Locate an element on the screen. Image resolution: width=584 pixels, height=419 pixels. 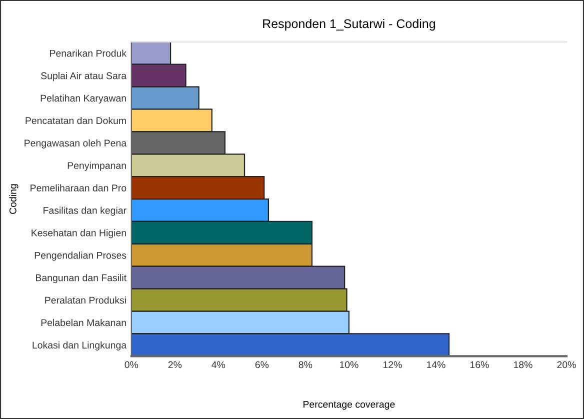
x-axis-title: Percentage coverage is located at coordinates (349, 405).